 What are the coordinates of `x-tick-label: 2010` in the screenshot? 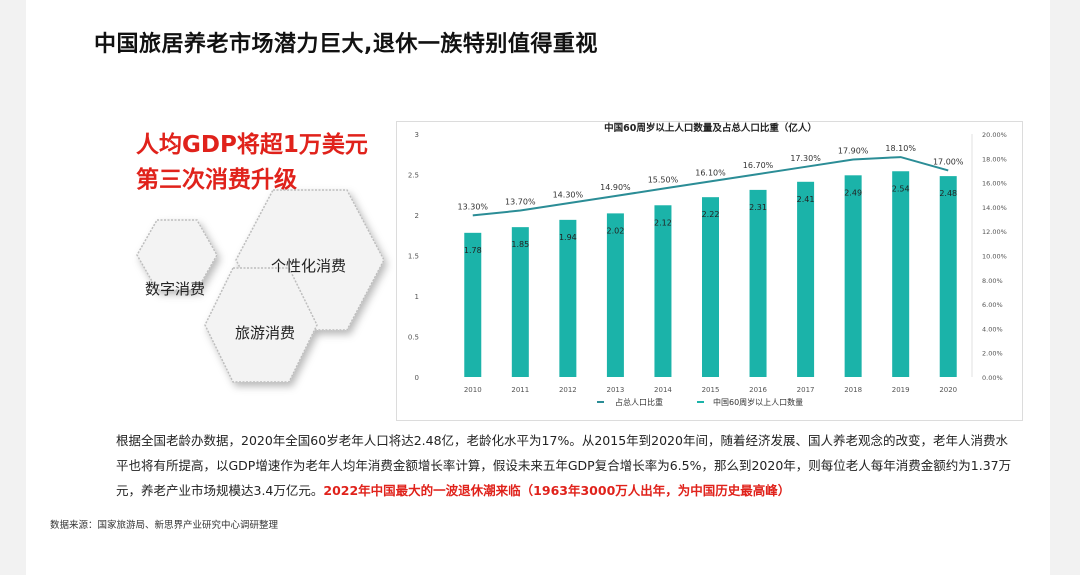 It's located at (473, 390).